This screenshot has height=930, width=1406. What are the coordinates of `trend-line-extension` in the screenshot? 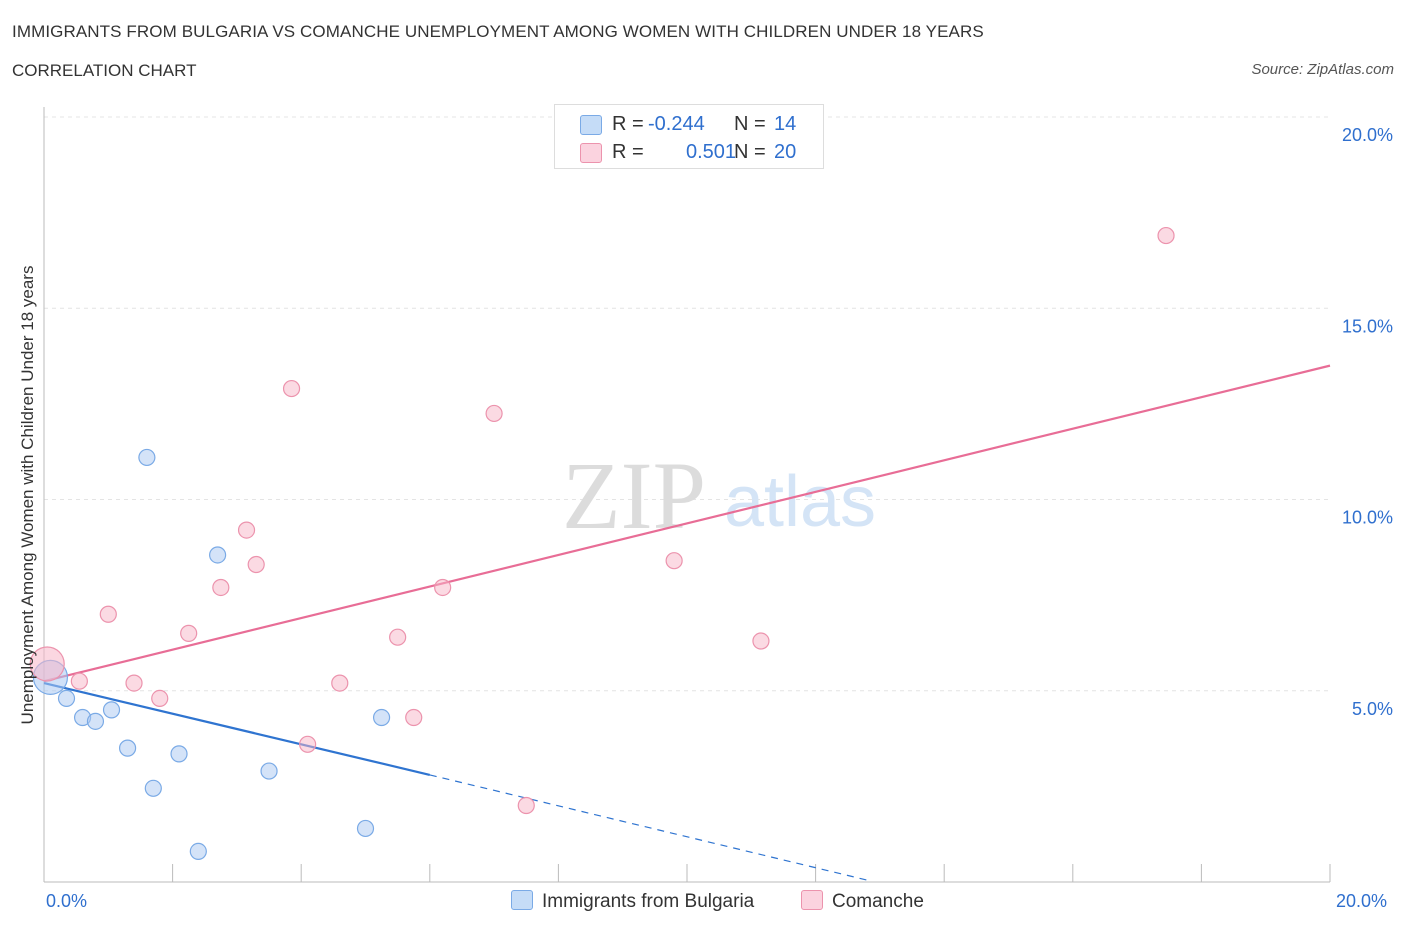 It's located at (648, 827).